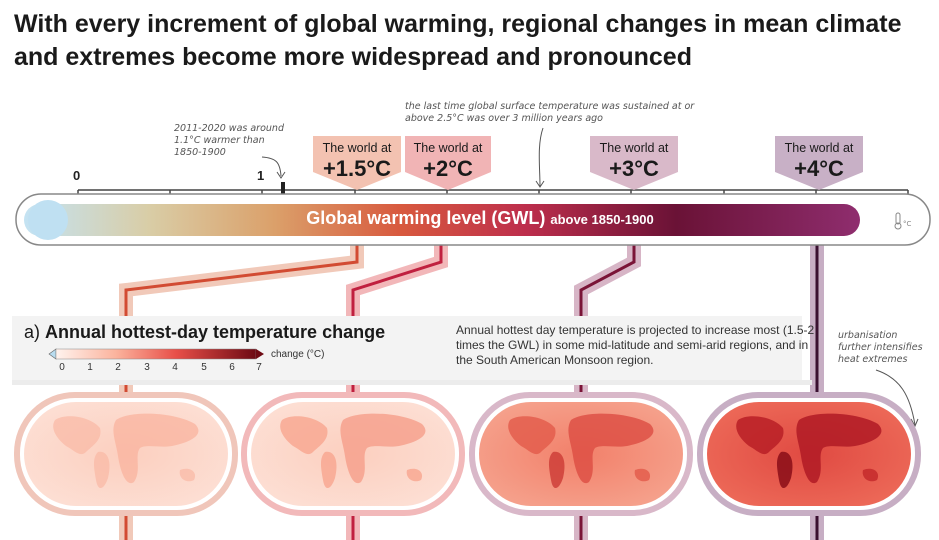 The image size is (939, 540). What do you see at coordinates (581, 454) in the screenshot?
I see `map-3c` at bounding box center [581, 454].